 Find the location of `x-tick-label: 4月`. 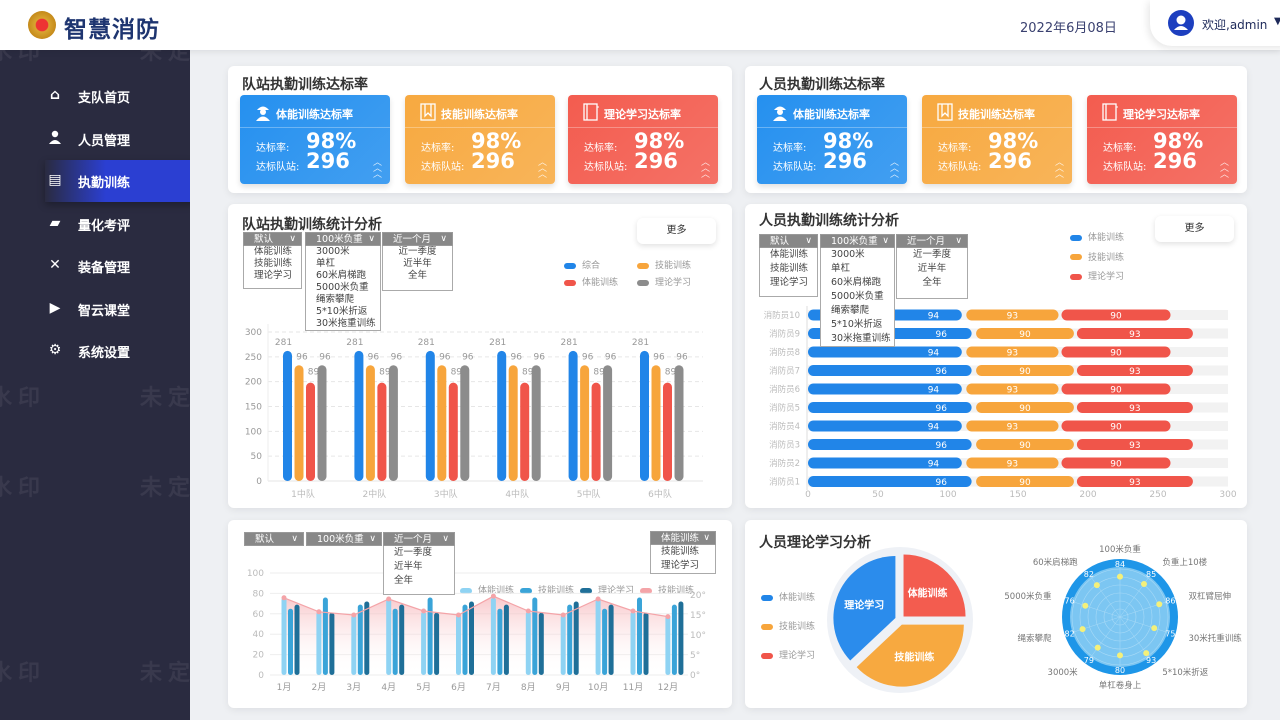

x-tick-label: 4月 is located at coordinates (388, 687).